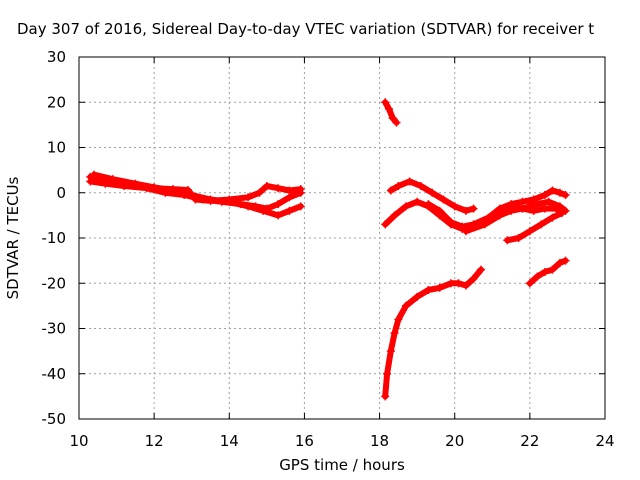 This screenshot has height=480, width=640. What do you see at coordinates (56, 102) in the screenshot?
I see `y-tick-label: 20` at bounding box center [56, 102].